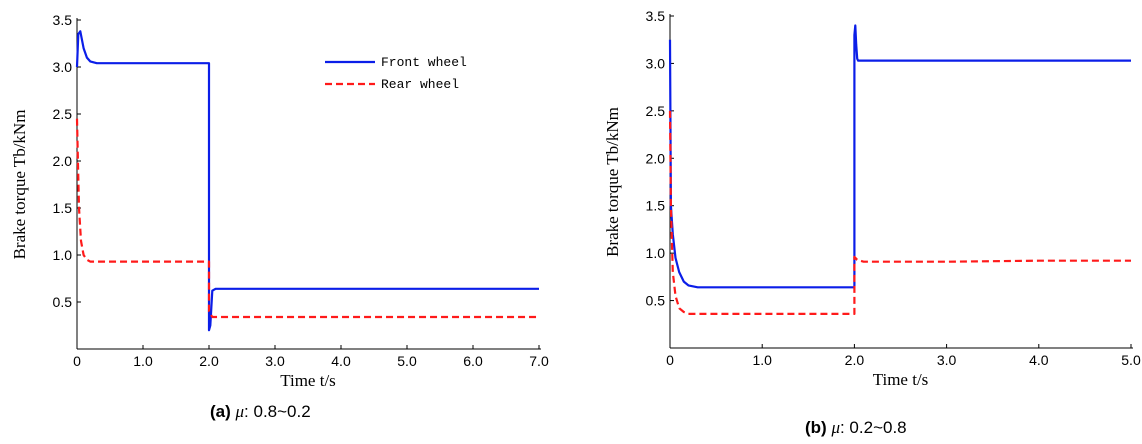 The image size is (1142, 444). Describe the element at coordinates (539, 361) in the screenshot. I see `x-tick-label: 7.0` at that location.